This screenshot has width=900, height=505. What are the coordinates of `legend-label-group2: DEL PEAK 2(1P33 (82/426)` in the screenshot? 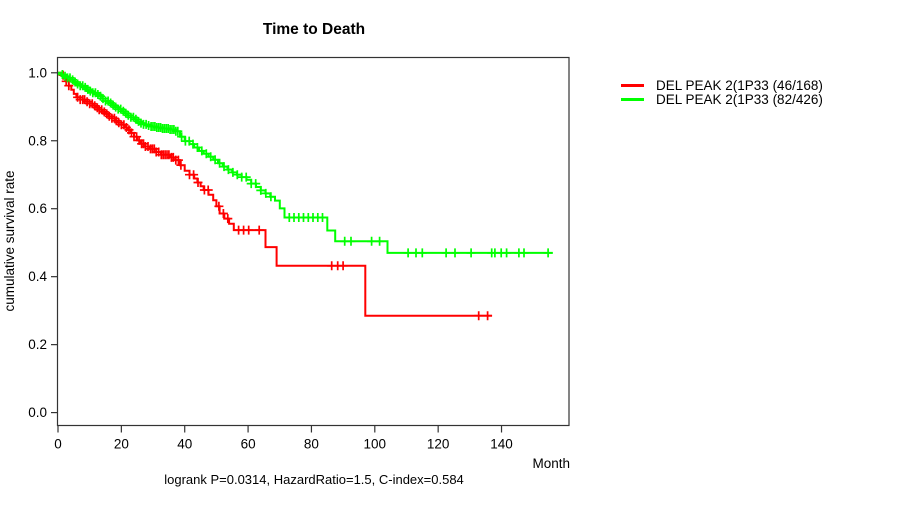 It's located at (739, 99).